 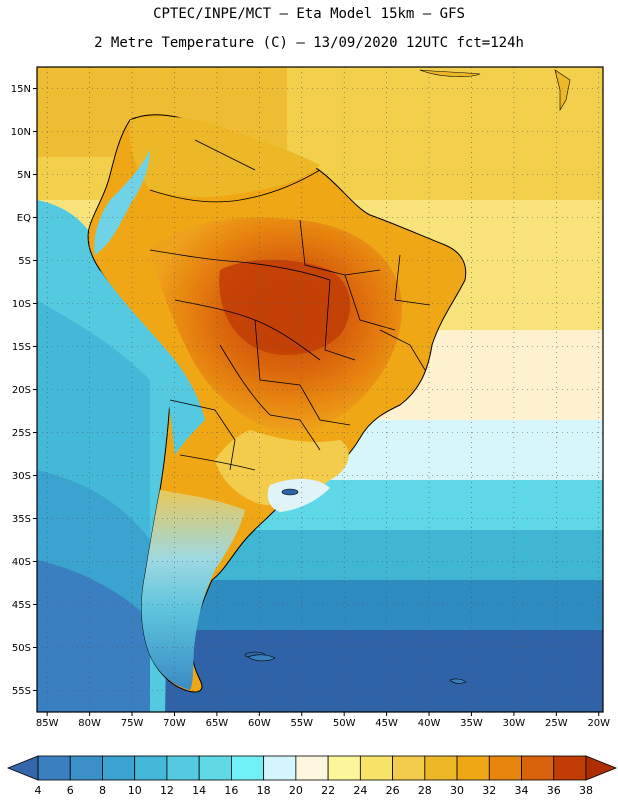 I want to click on lon-label: 70W, so click(x=174, y=723).